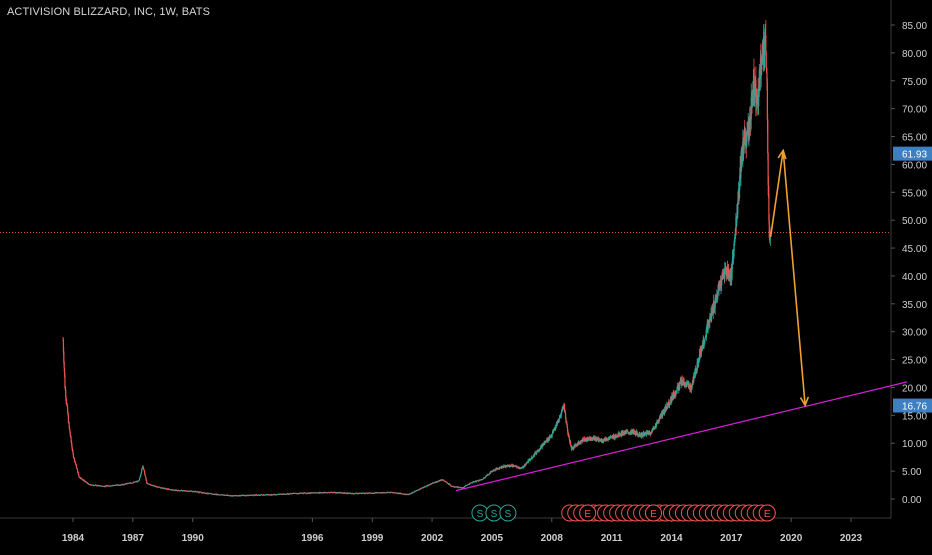  Describe the element at coordinates (914, 407) in the screenshot. I see `price-tag-label: 16.76` at that location.